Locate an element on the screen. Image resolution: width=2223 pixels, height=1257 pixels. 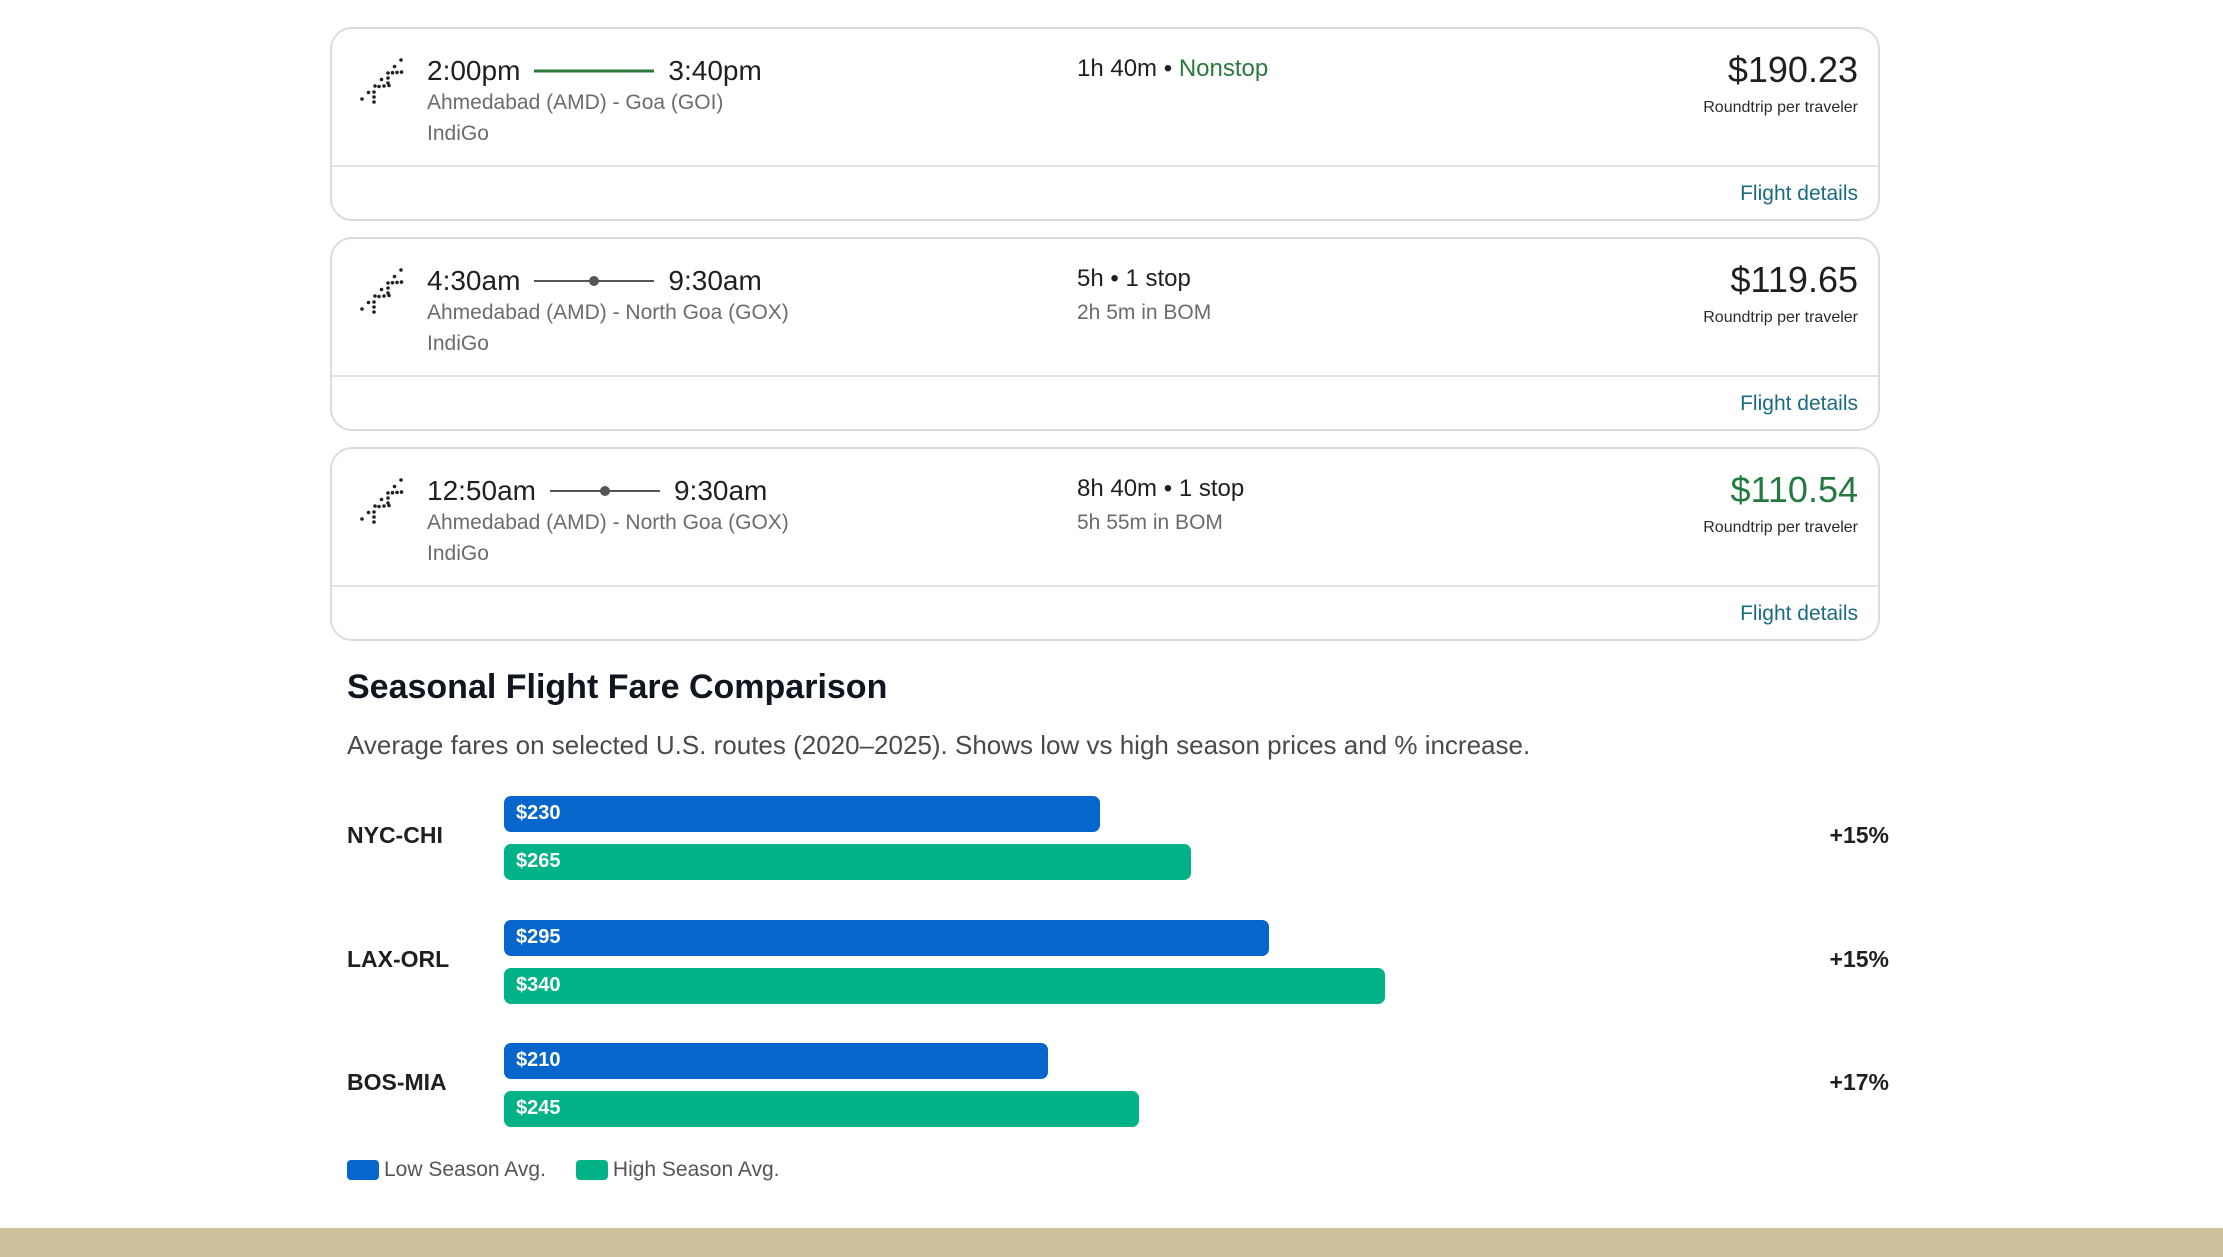
flight-duration: 5h • 1 stop is located at coordinates (1134, 278).